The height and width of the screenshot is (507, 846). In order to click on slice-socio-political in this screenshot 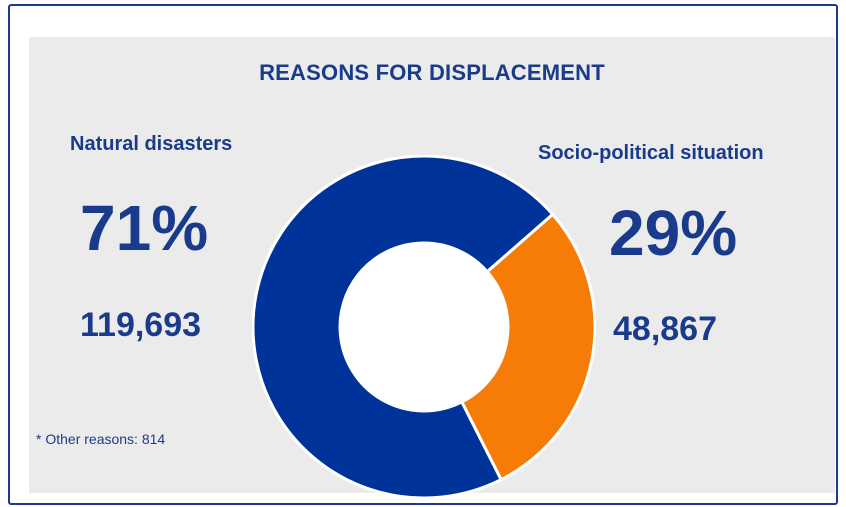, I will do `click(527, 347)`.